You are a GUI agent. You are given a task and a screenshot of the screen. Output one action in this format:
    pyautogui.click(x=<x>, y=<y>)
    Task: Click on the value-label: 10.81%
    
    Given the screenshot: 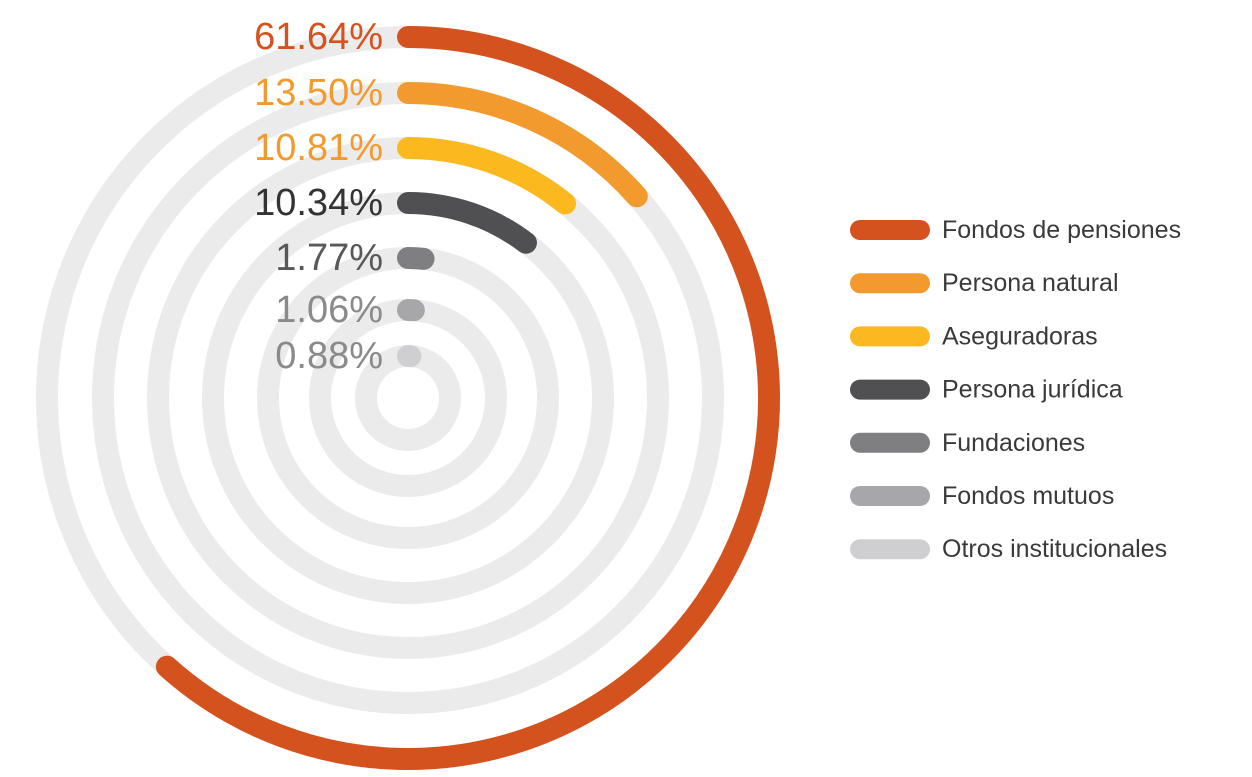 What is the action you would take?
    pyautogui.click(x=318, y=148)
    